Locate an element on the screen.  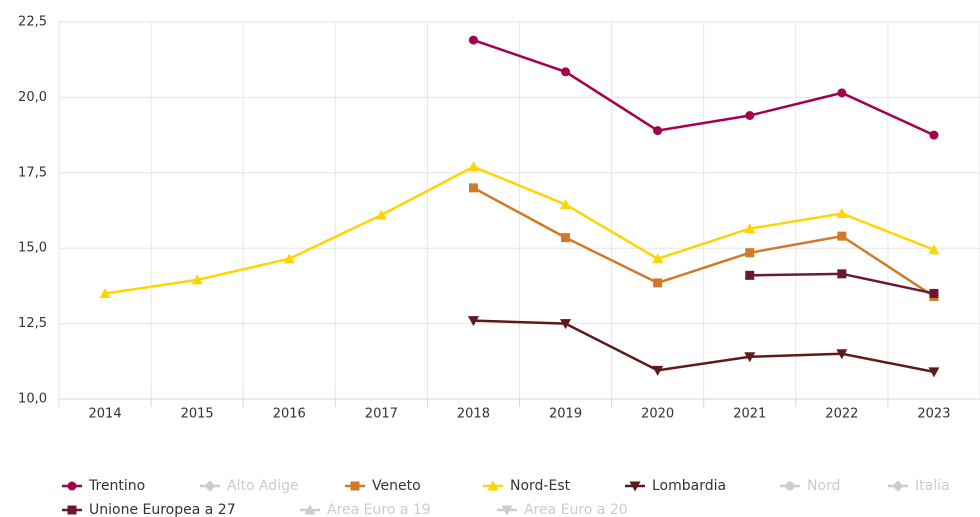
x-tick-label: 2023 is located at coordinates (933, 414).